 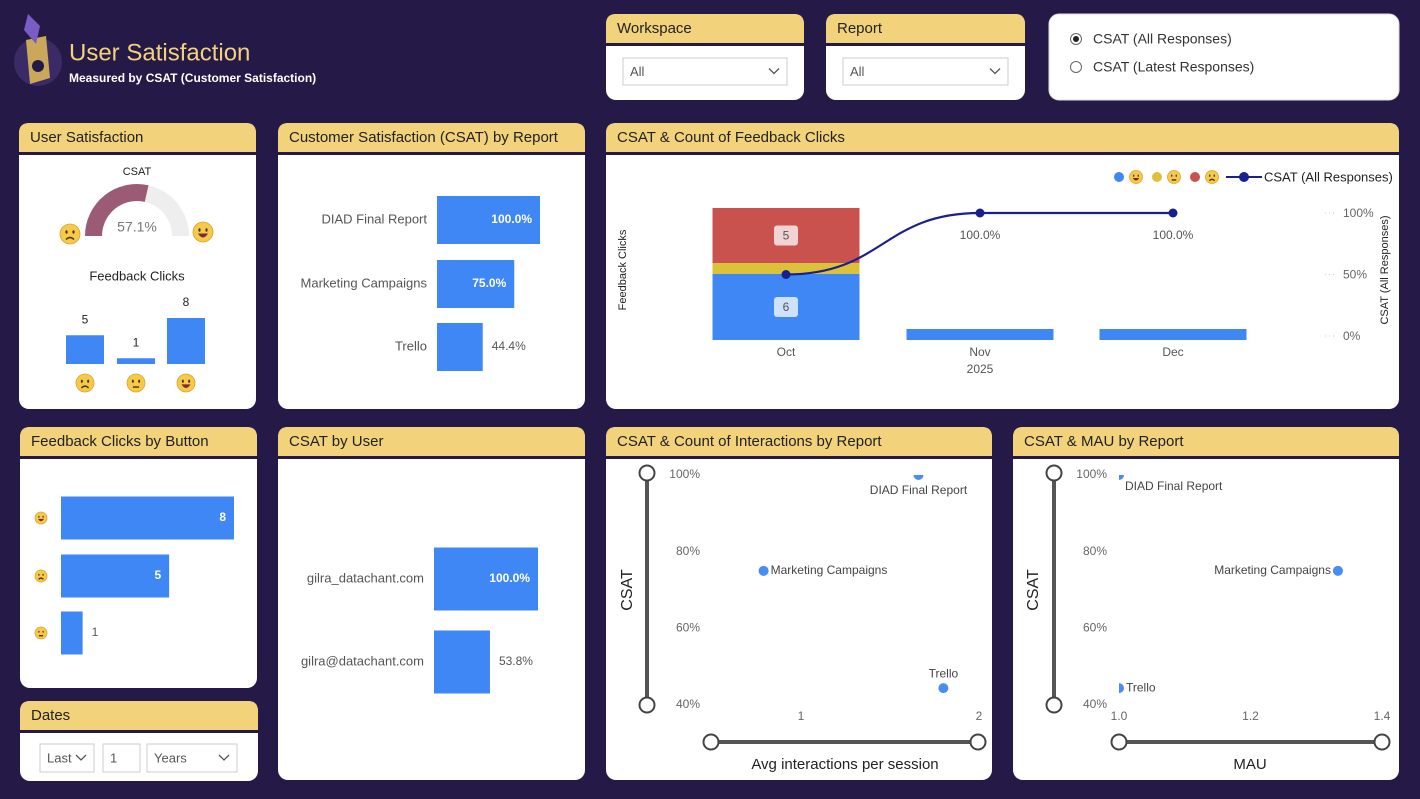 What do you see at coordinates (170, 757) in the screenshot?
I see `dropdown-value: Years` at bounding box center [170, 757].